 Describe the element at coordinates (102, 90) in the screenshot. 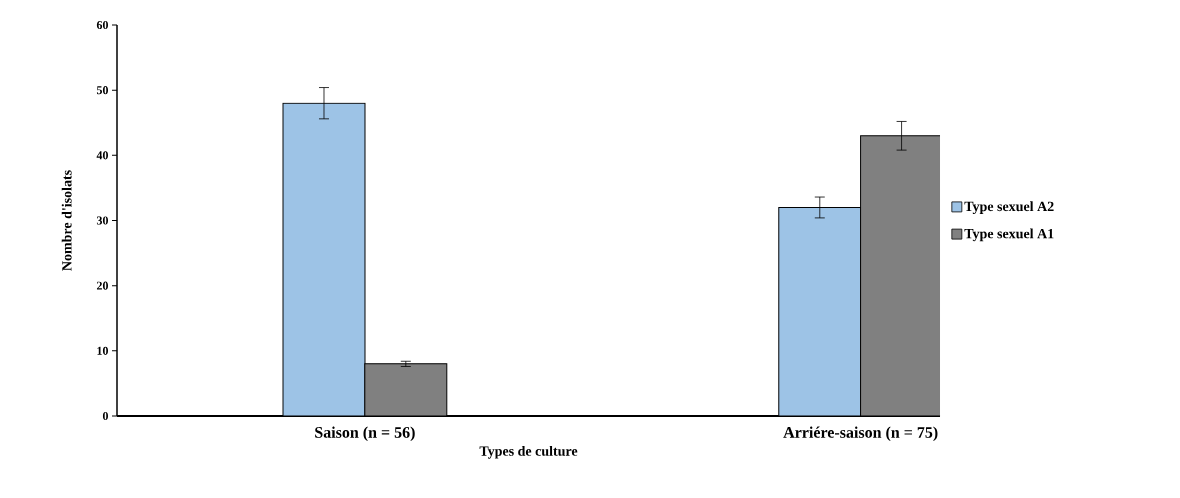

I see `y-tick-label: 50` at that location.